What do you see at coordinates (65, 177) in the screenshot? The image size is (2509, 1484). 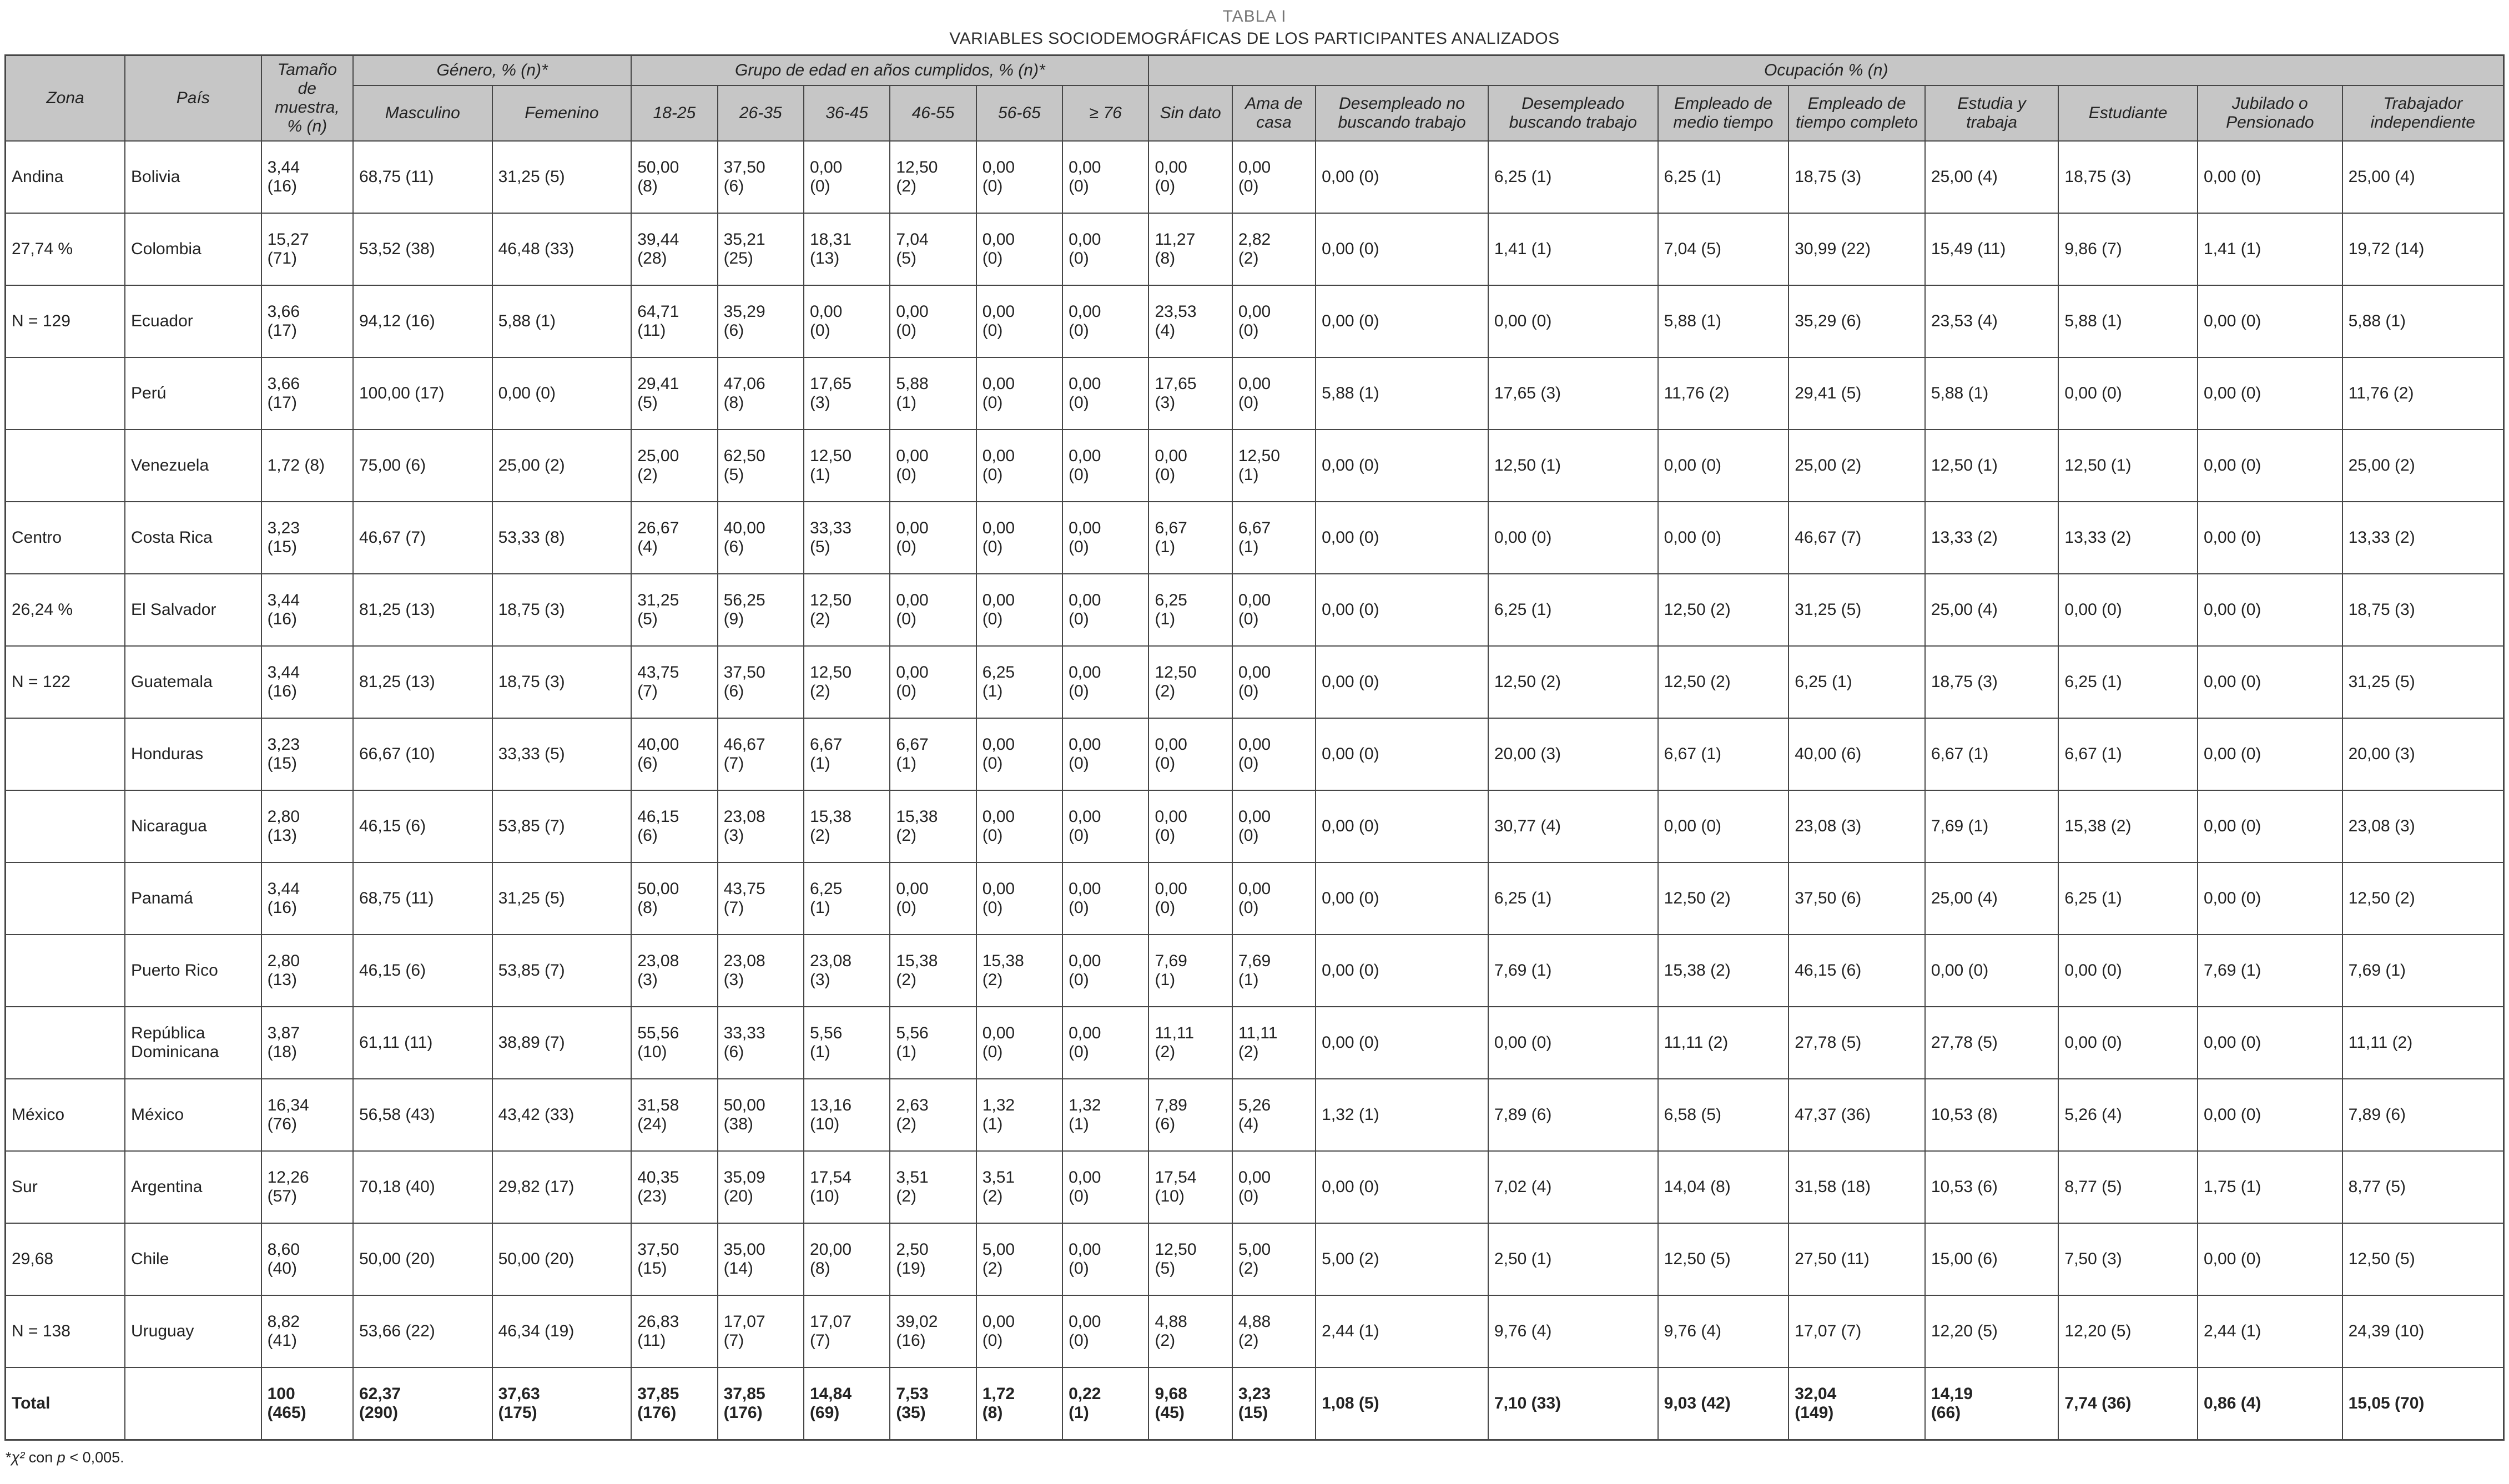 I see `zona-cell: Andina` at bounding box center [65, 177].